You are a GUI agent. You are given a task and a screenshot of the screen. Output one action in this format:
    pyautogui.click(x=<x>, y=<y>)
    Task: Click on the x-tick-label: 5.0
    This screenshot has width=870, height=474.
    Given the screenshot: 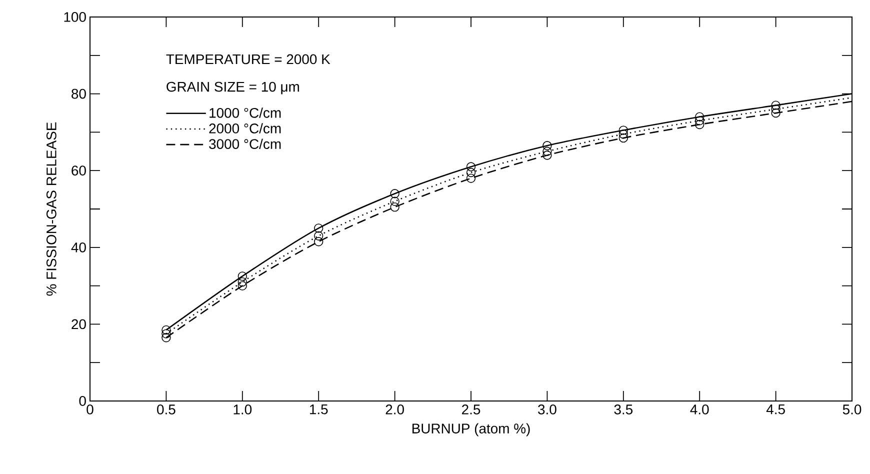 What is the action you would take?
    pyautogui.click(x=852, y=409)
    